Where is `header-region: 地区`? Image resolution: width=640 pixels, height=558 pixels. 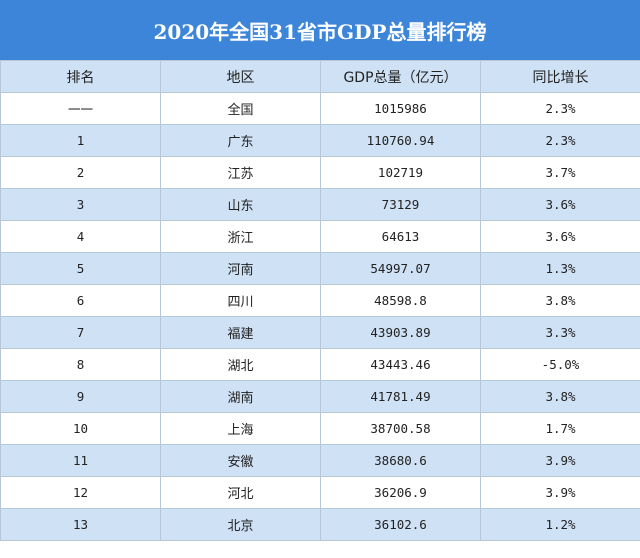
header-region: 地区 is located at coordinates (240, 76).